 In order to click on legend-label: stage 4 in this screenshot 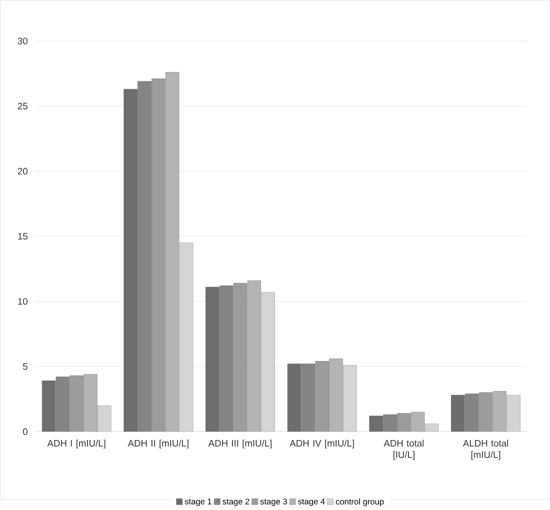, I will do `click(311, 502)`.